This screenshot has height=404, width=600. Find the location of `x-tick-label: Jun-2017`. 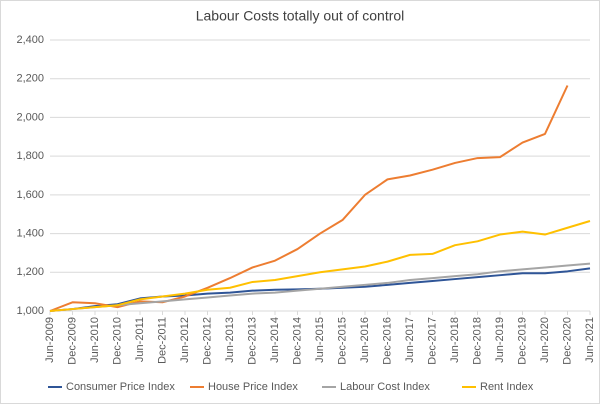

x-tick-label: Jun-2017 is located at coordinates (410, 340).